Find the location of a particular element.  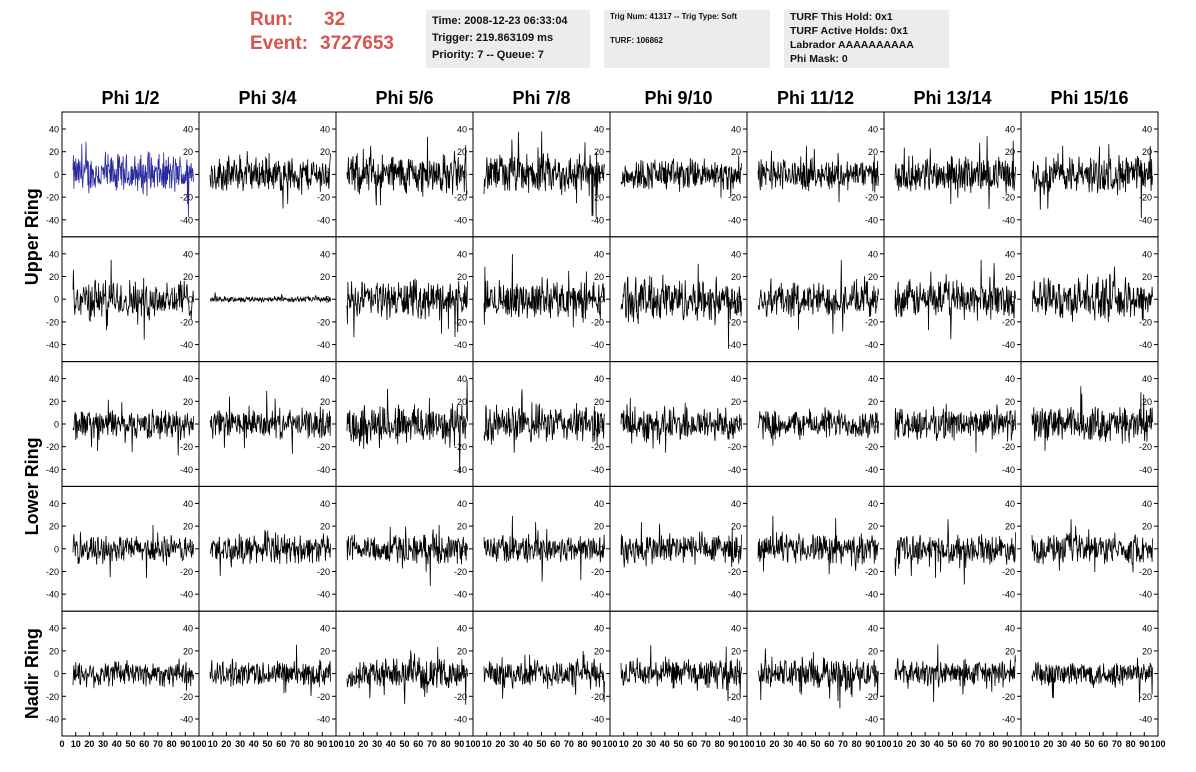

column-header: Phi 3/4 is located at coordinates (267, 98).